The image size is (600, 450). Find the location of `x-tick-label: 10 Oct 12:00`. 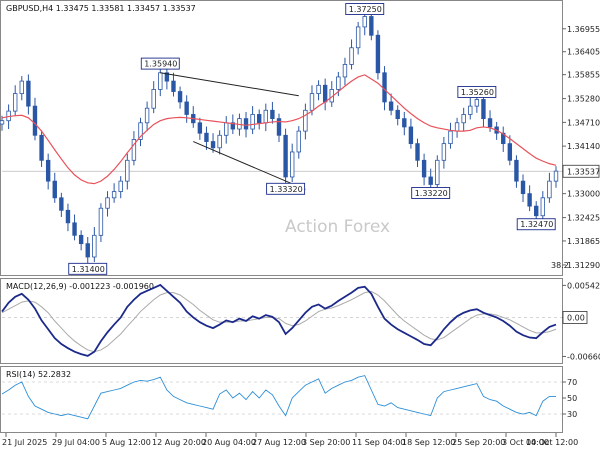

x-tick-label: 10 Oct 12:00 is located at coordinates (552, 442).